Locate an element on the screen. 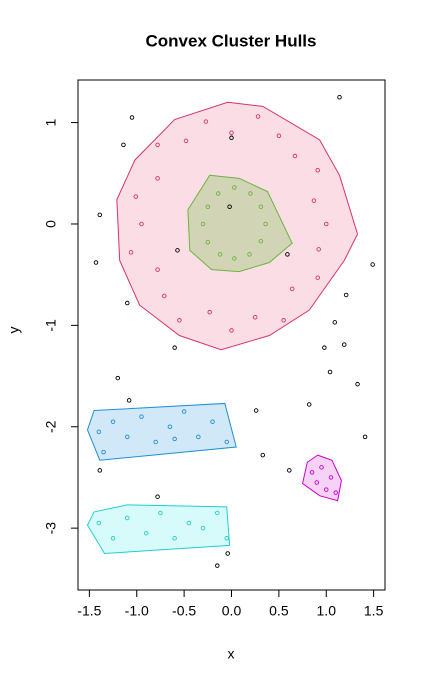 This screenshot has width=425, height=682. x-tick-label: -1.5 is located at coordinates (89, 611).